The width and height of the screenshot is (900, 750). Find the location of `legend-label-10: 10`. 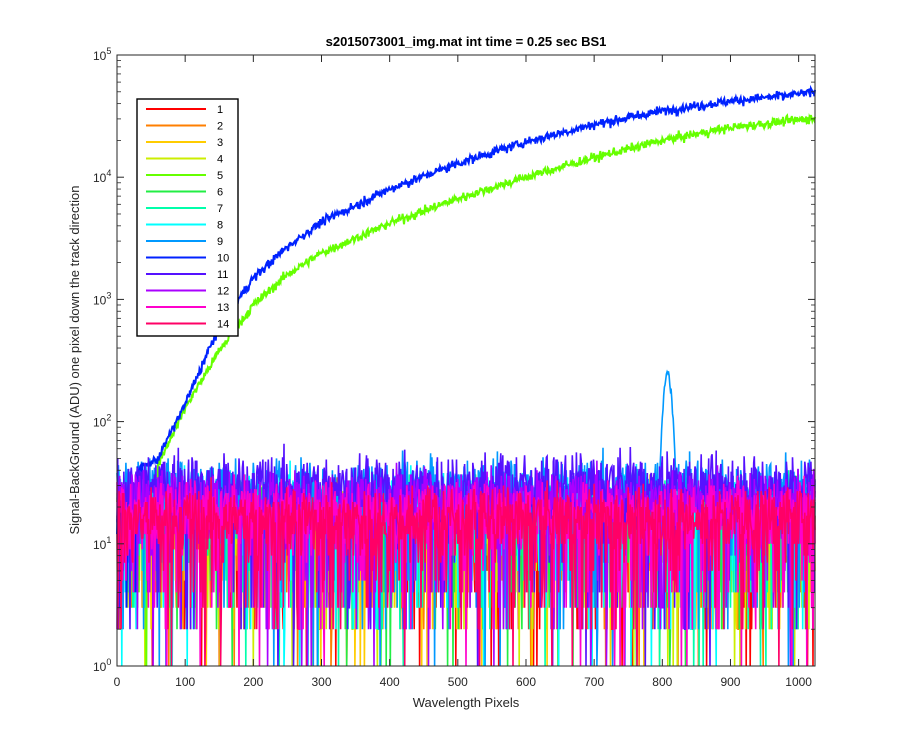

legend-label-10: 10 is located at coordinates (223, 259).